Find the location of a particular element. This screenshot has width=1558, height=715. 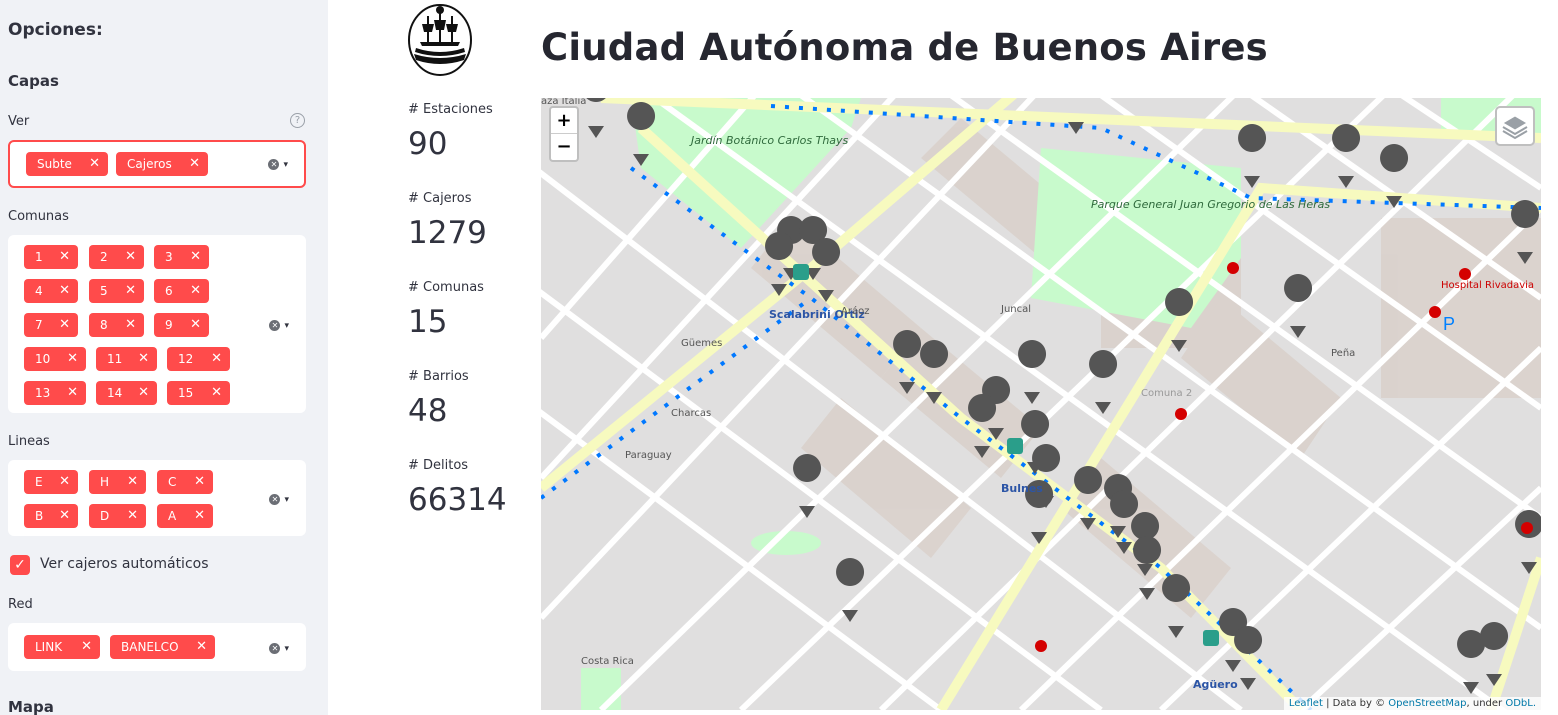

ver-multiselect: Subte ✕ Cajeros ✕ ✕ ▾ is located at coordinates (157, 164).